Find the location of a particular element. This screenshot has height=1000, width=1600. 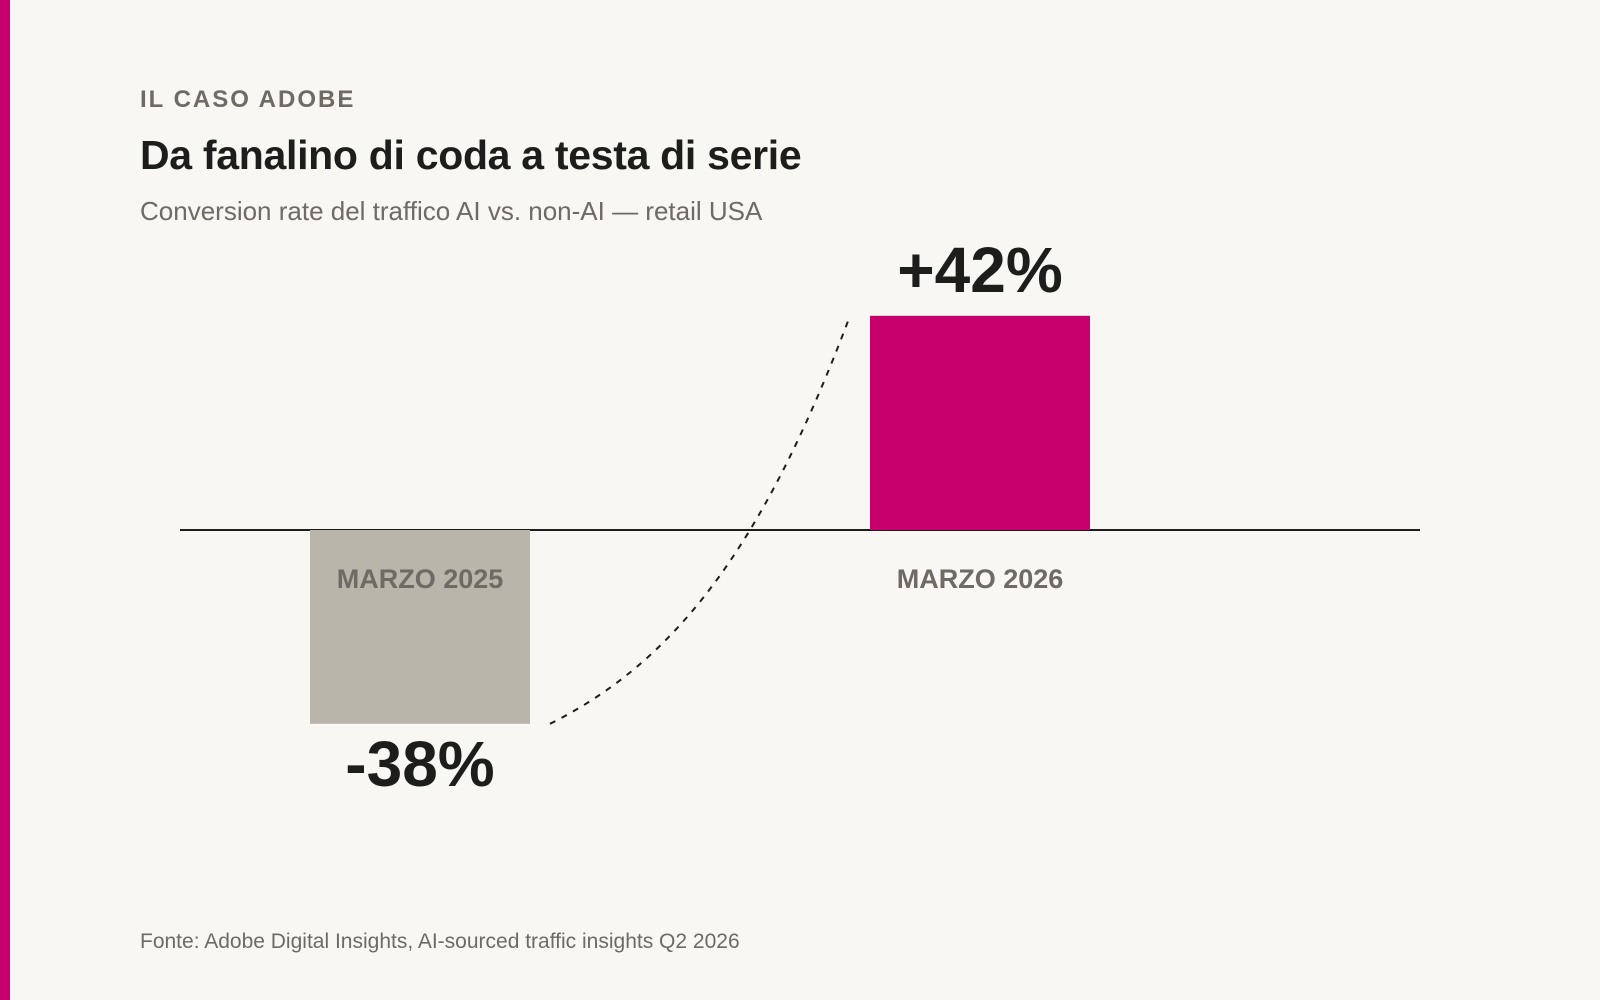

category-label-2: MARZO 2026 is located at coordinates (980, 579).